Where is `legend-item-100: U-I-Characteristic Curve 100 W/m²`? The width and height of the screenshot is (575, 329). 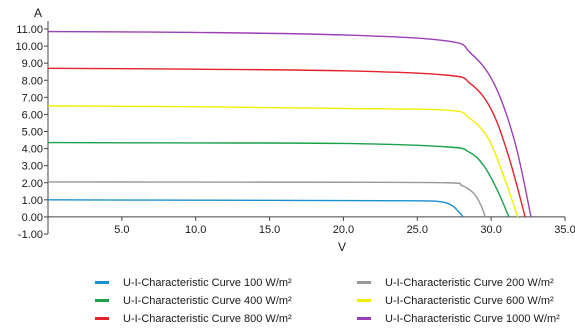 legend-item-100: U-I-Characteristic Curve 100 W/m² is located at coordinates (226, 282).